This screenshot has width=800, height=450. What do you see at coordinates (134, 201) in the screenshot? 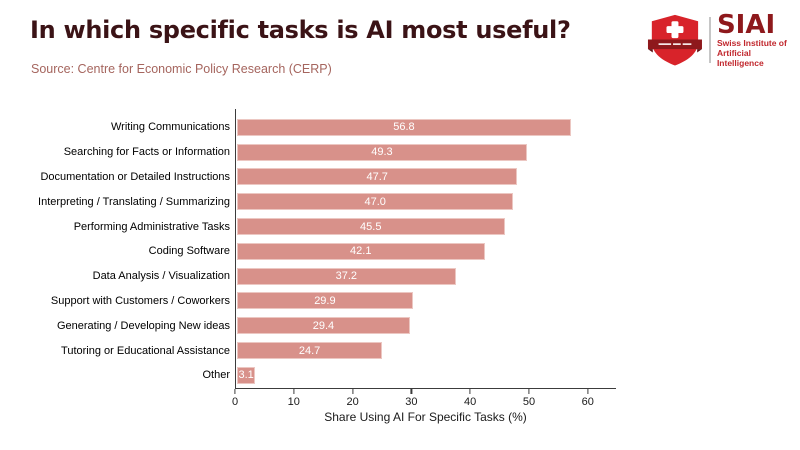
I see `category-label: Interpreting / Translating / Summarizing` at bounding box center [134, 201].